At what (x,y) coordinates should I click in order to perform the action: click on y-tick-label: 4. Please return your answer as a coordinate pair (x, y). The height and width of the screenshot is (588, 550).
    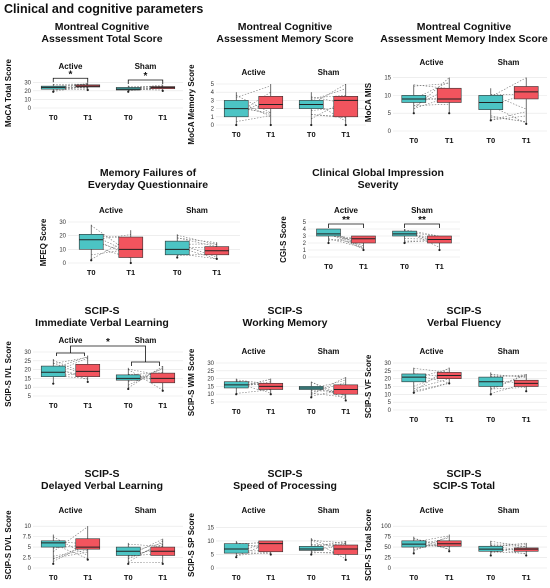
    Looking at the image, I should click on (213, 93).